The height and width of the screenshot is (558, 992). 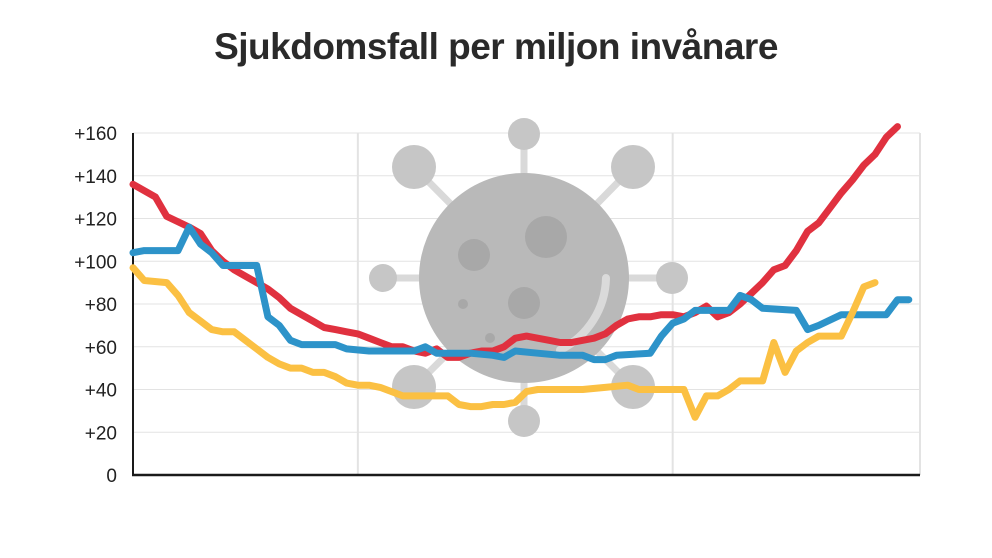 What do you see at coordinates (101, 433) in the screenshot?
I see `y-tick-label: +20` at bounding box center [101, 433].